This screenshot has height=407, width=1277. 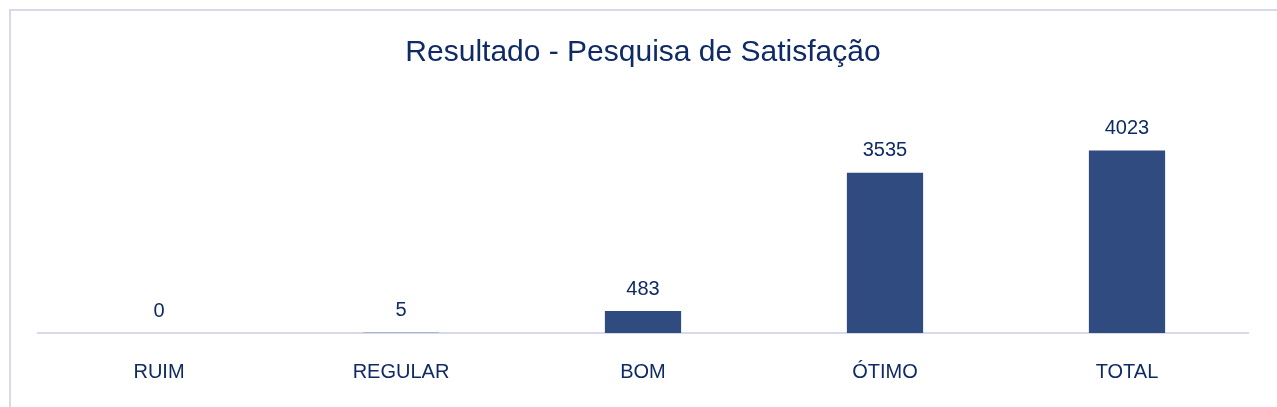 I want to click on data-label: 3535, so click(x=885, y=149).